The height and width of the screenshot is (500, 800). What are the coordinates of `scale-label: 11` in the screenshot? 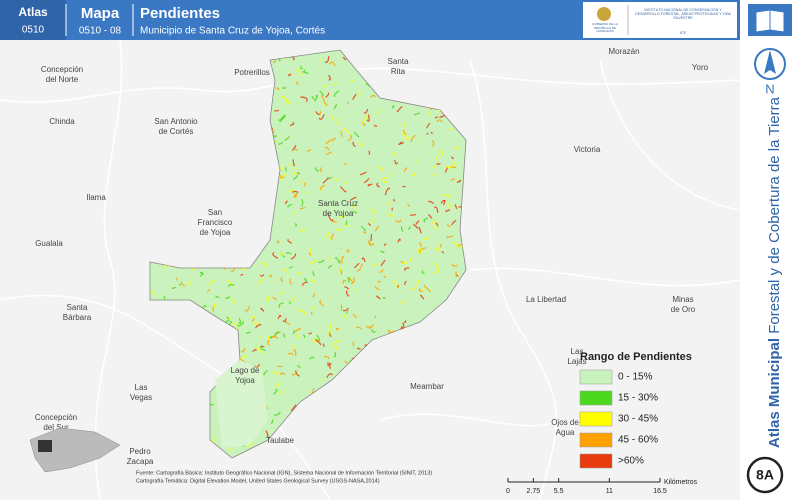 It's located at (609, 491).